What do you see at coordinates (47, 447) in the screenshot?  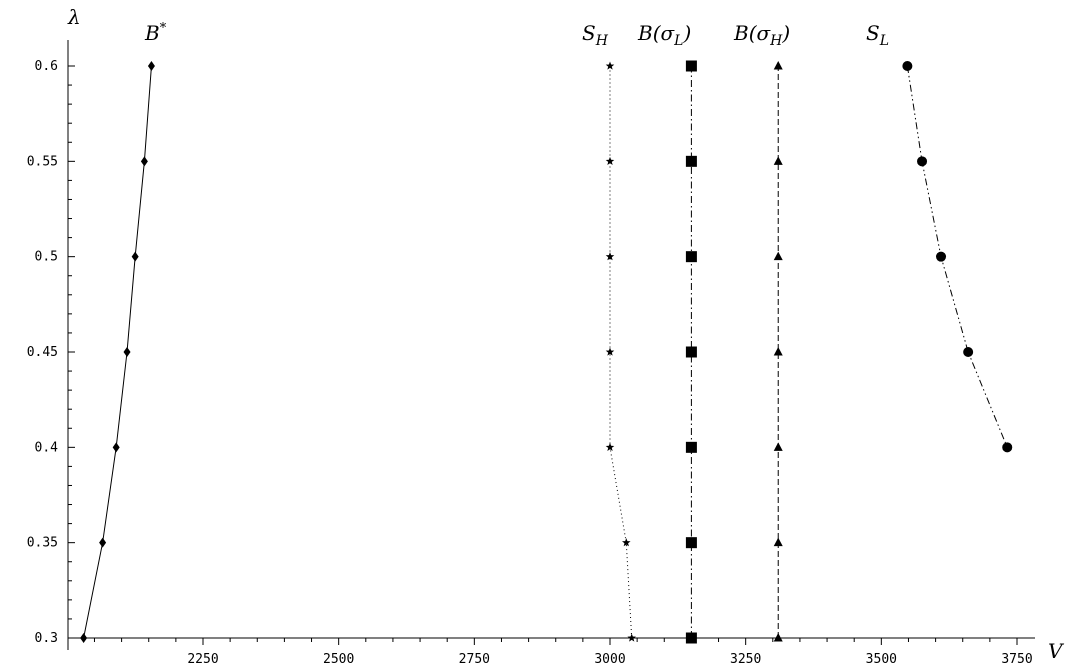 I see `y-tick-label: 0.4` at bounding box center [47, 447].